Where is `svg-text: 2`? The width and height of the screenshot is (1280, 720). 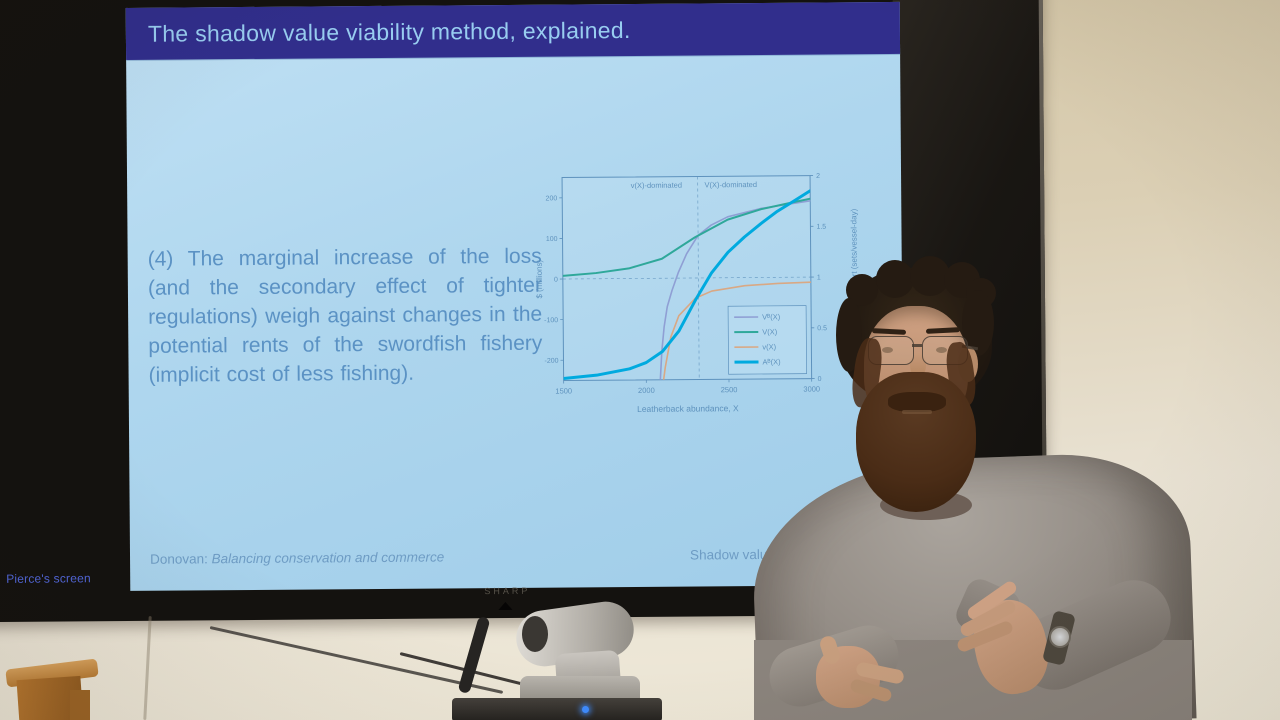
svg-text: 2 is located at coordinates (818, 176).